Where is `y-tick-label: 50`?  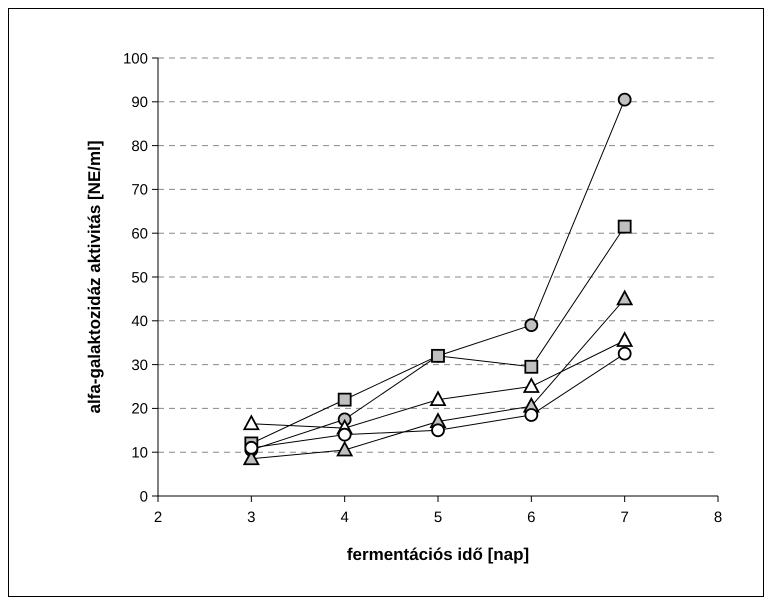
y-tick-label: 50 is located at coordinates (139, 277).